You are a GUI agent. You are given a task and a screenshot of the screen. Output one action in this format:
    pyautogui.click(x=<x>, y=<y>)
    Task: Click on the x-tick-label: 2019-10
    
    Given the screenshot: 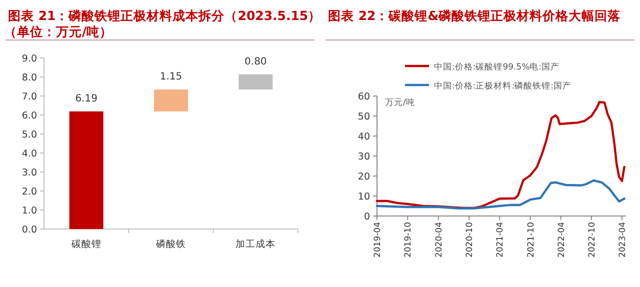 What is the action you would take?
    pyautogui.click(x=409, y=240)
    